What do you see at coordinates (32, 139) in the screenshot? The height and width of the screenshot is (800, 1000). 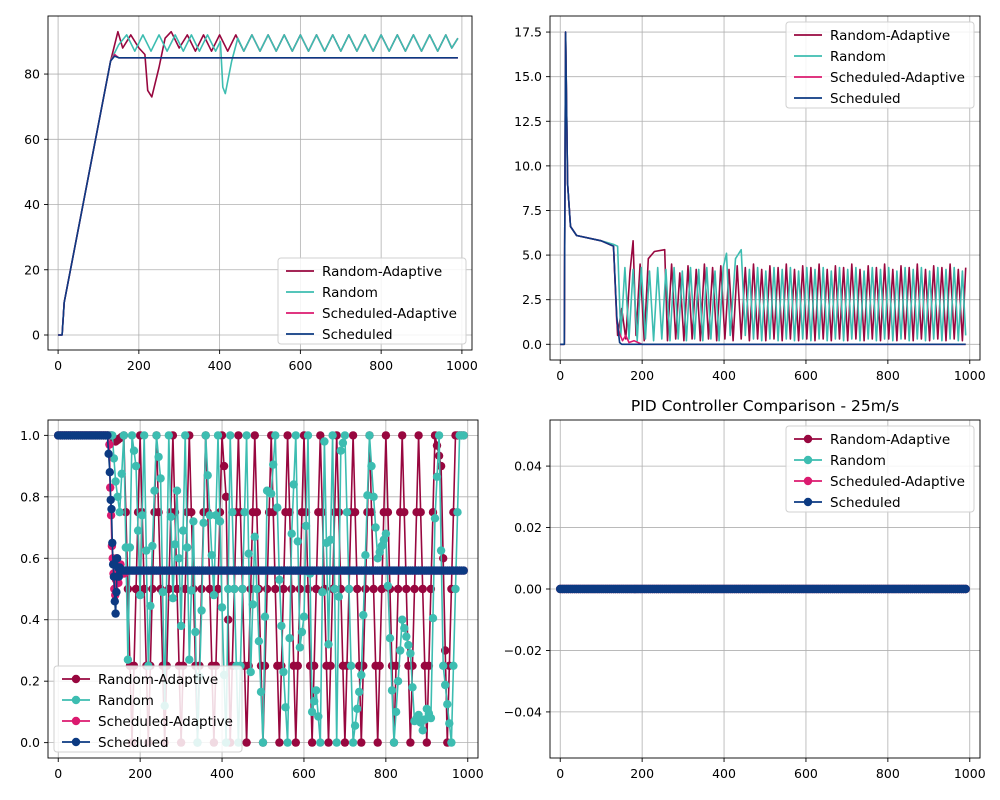 I see `y-tick-label: 60` at bounding box center [32, 139].